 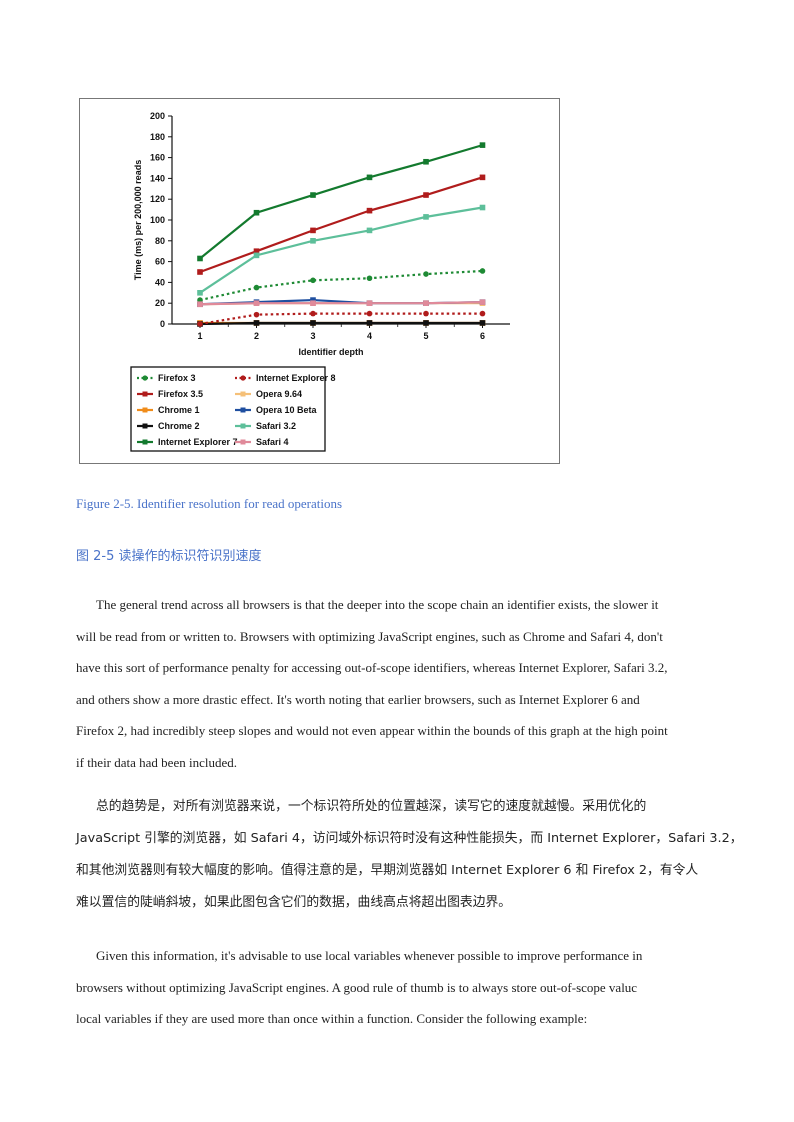 What do you see at coordinates (169, 556) in the screenshot?
I see `figure-caption-chinese: 图 2-5 读操作的标识符识别速度` at bounding box center [169, 556].